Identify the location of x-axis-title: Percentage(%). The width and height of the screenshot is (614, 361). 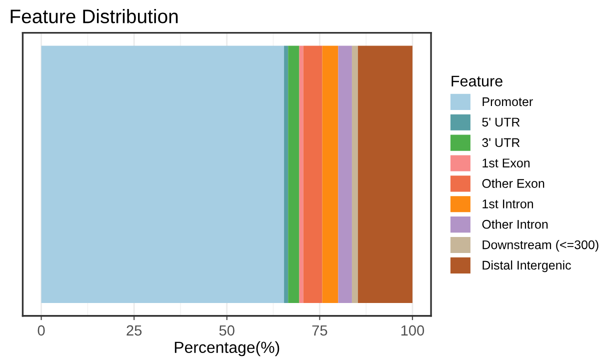
(227, 348).